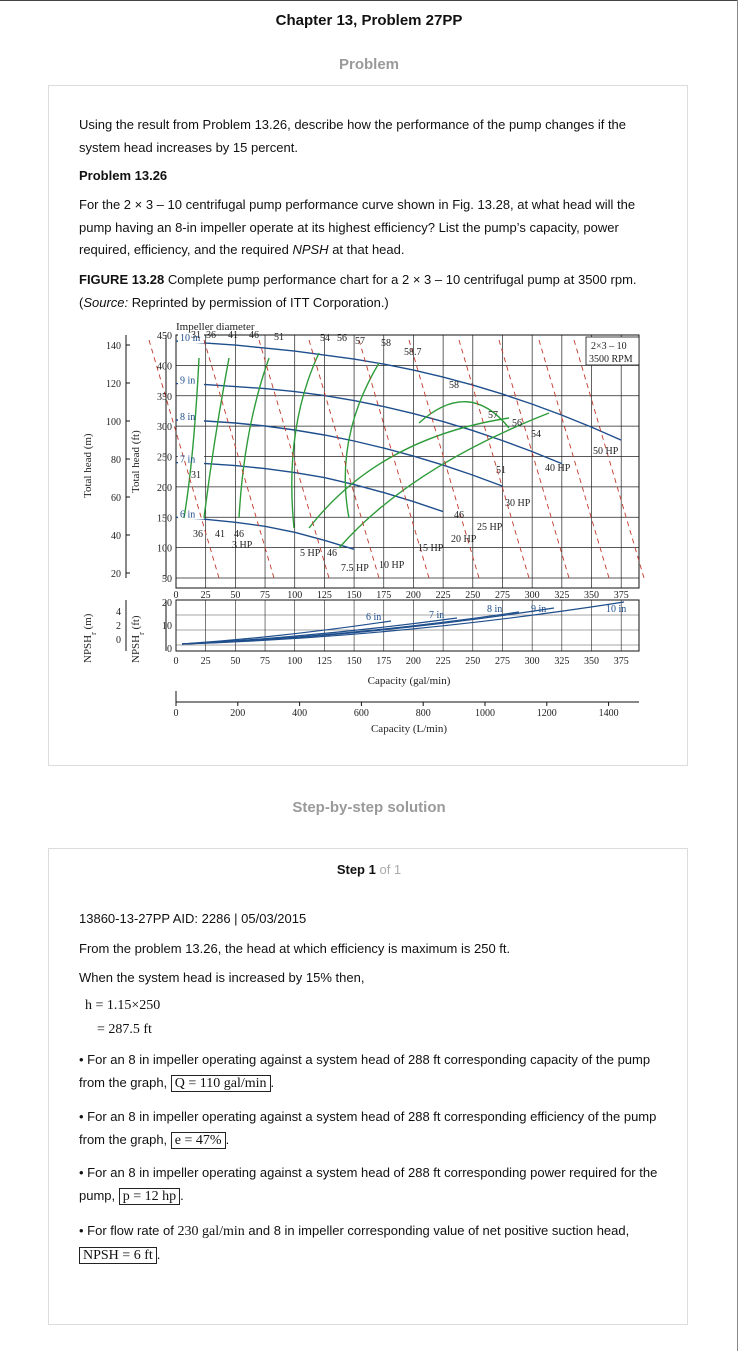 The height and width of the screenshot is (1351, 738). Describe the element at coordinates (176, 713) in the screenshot. I see `lpm-tick: 0` at that location.